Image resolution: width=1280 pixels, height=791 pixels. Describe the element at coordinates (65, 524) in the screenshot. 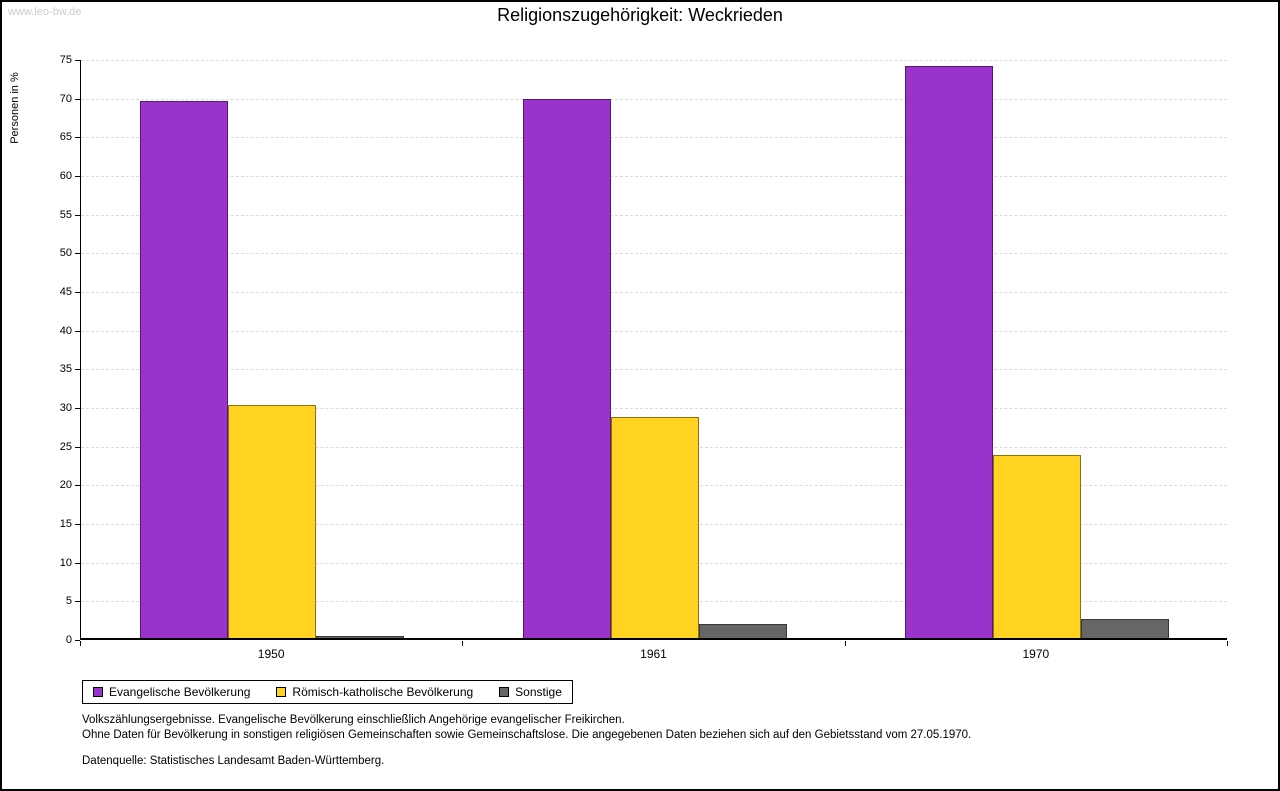

I see `y-tick-label-15: 15` at that location.